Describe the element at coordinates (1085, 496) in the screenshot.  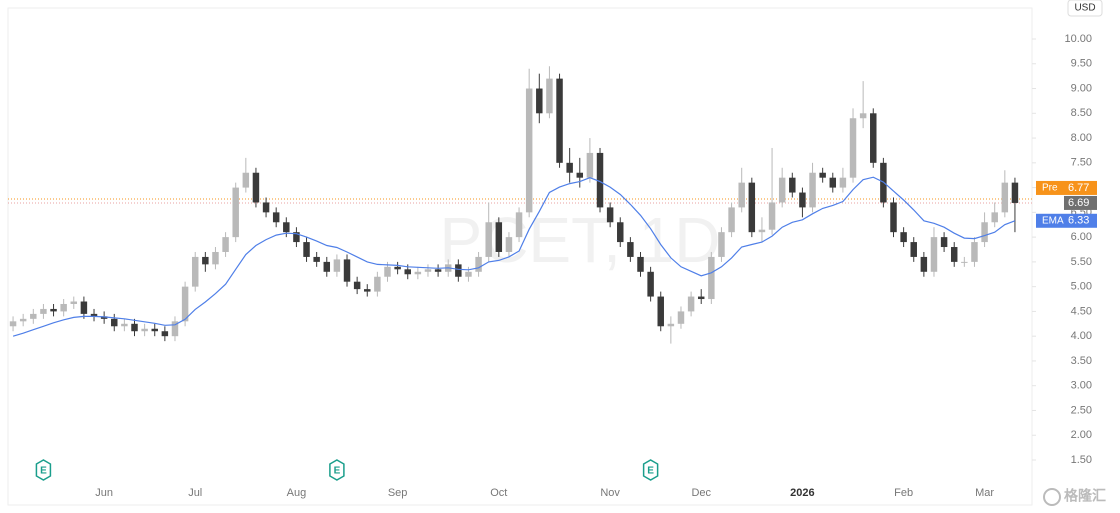
I see `logo-text: 格隆汇` at that location.